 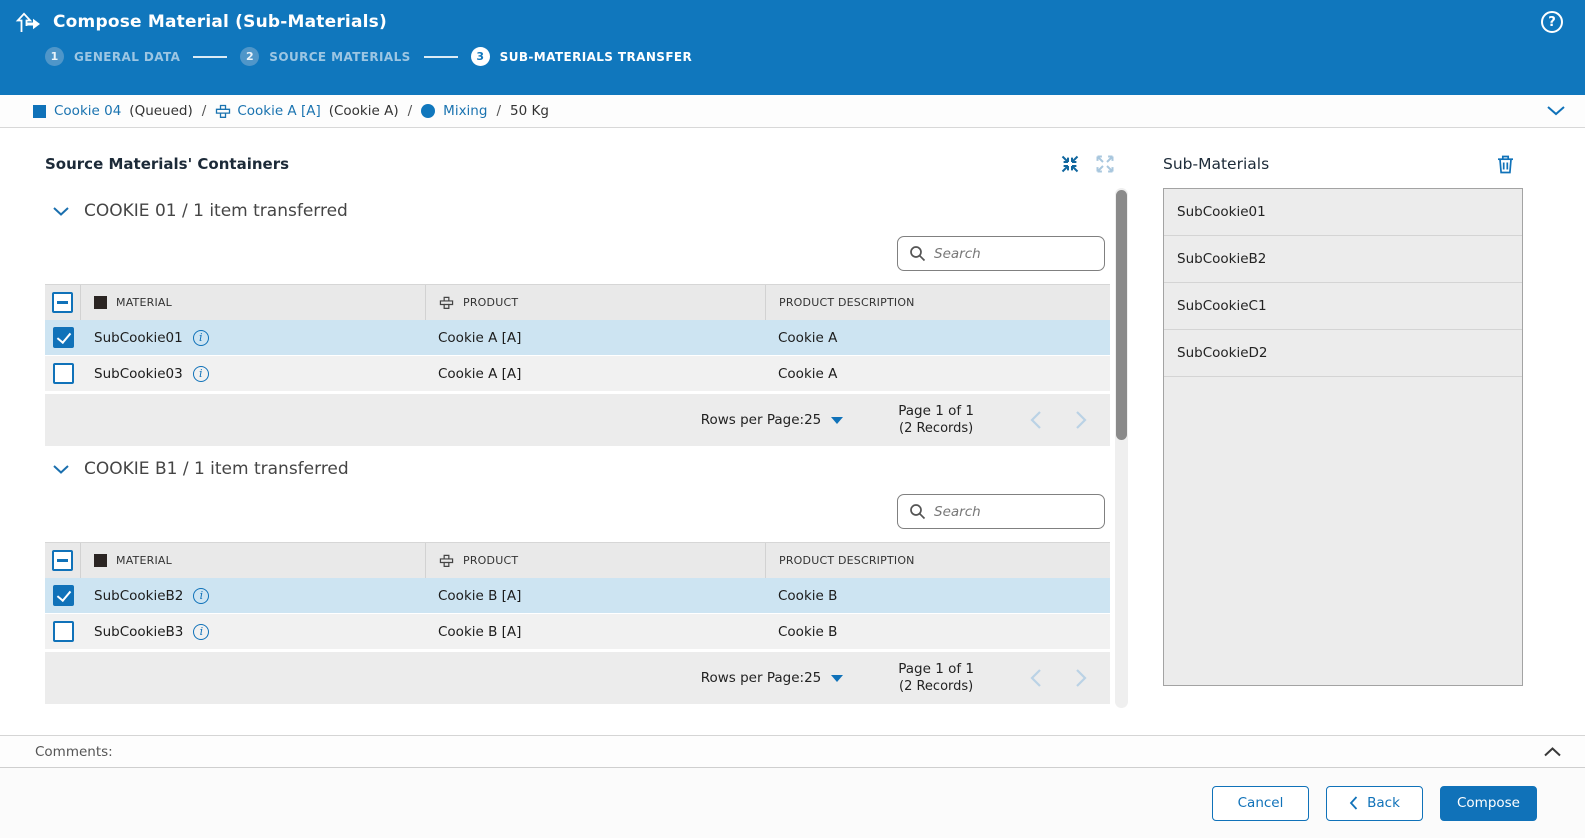 I want to click on material-name: SubCookieB3, so click(x=139, y=631).